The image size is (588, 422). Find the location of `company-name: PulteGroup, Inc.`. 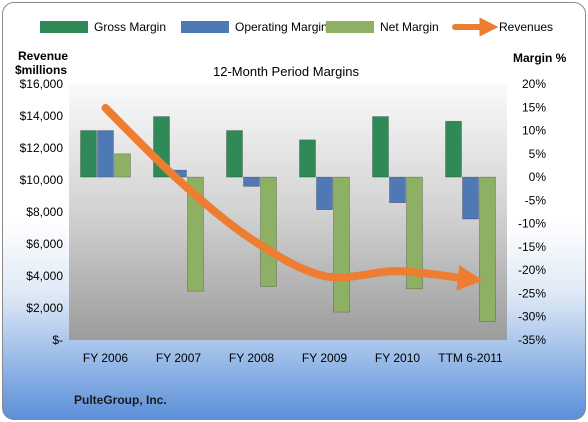

company-name: PulteGroup, Inc. is located at coordinates (120, 400).